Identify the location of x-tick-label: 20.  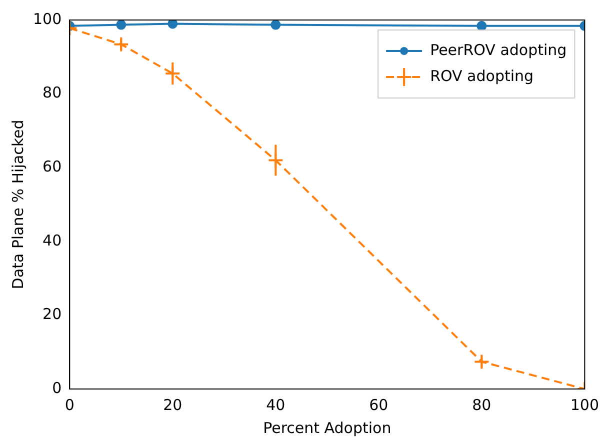
(172, 405).